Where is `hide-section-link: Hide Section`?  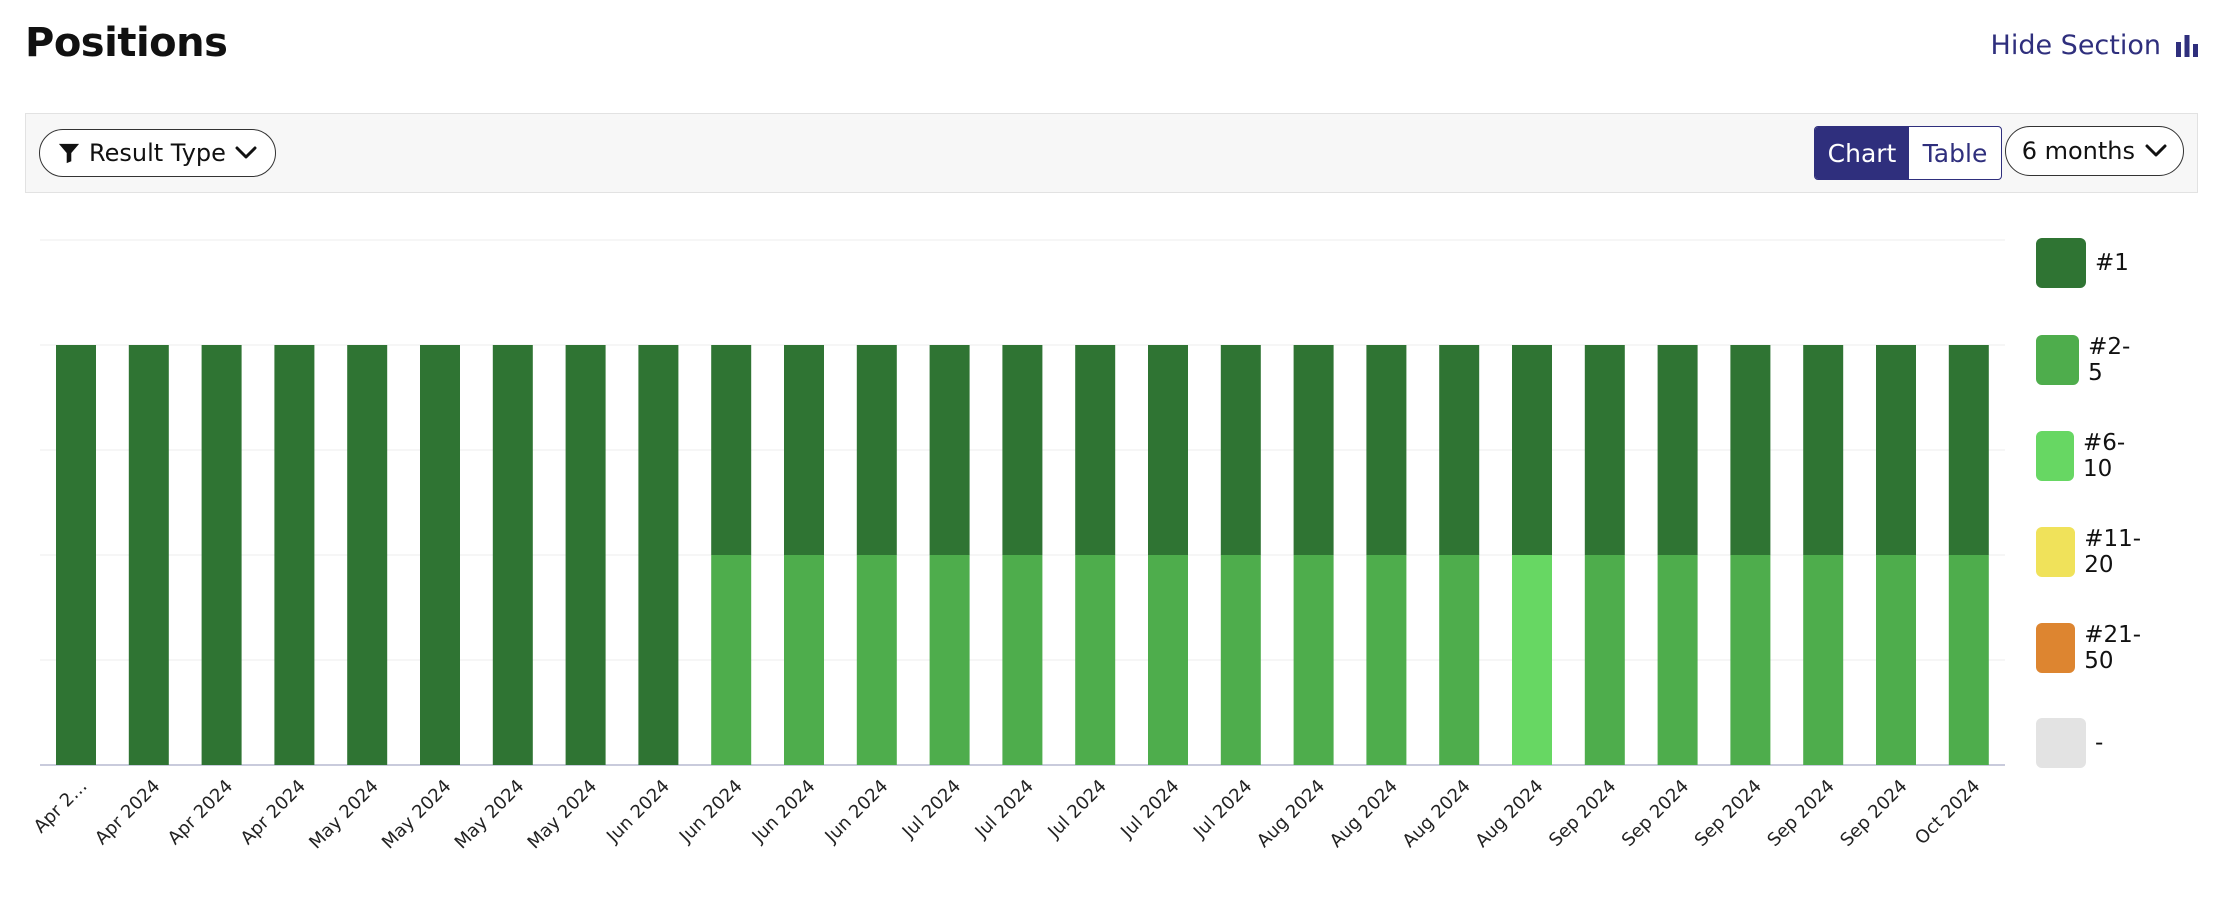 hide-section-link: Hide Section is located at coordinates (2095, 45).